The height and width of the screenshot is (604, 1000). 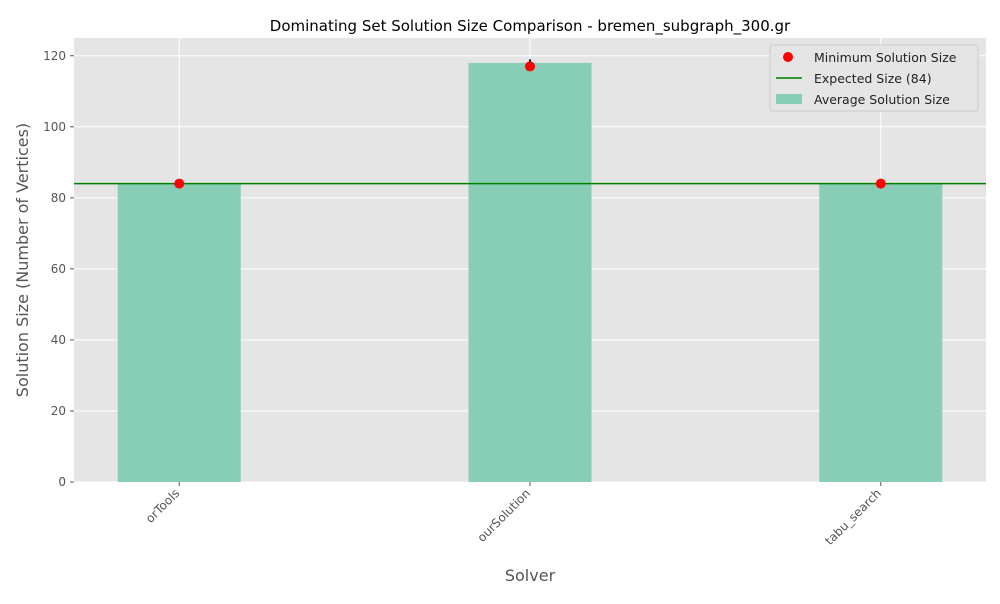 What do you see at coordinates (58, 340) in the screenshot?
I see `y-tick-label: 40` at bounding box center [58, 340].